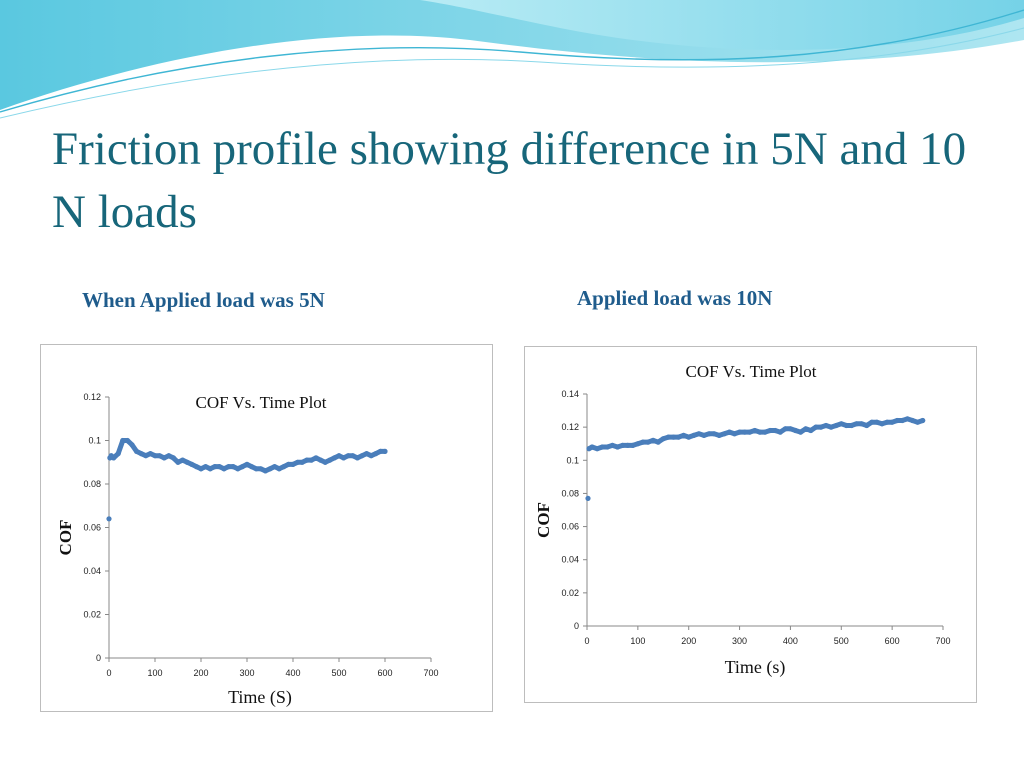  Describe the element at coordinates (586, 641) in the screenshot. I see `x-tick-label: 0` at that location.